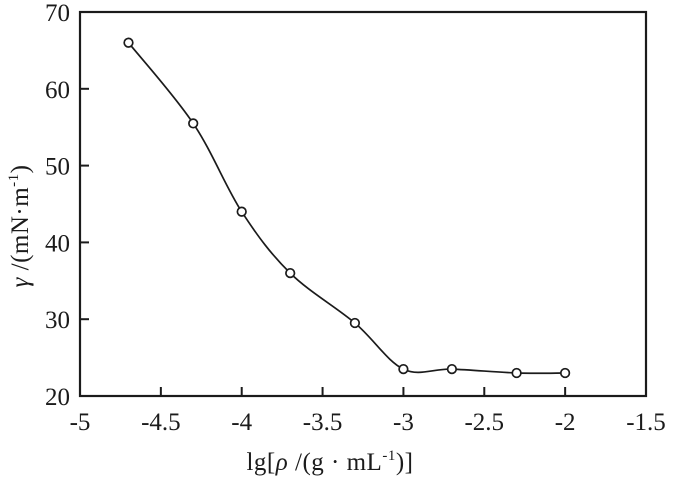 The width and height of the screenshot is (681, 483). Describe the element at coordinates (282, 462) in the screenshot. I see `rho-symbol: ρ` at that location.